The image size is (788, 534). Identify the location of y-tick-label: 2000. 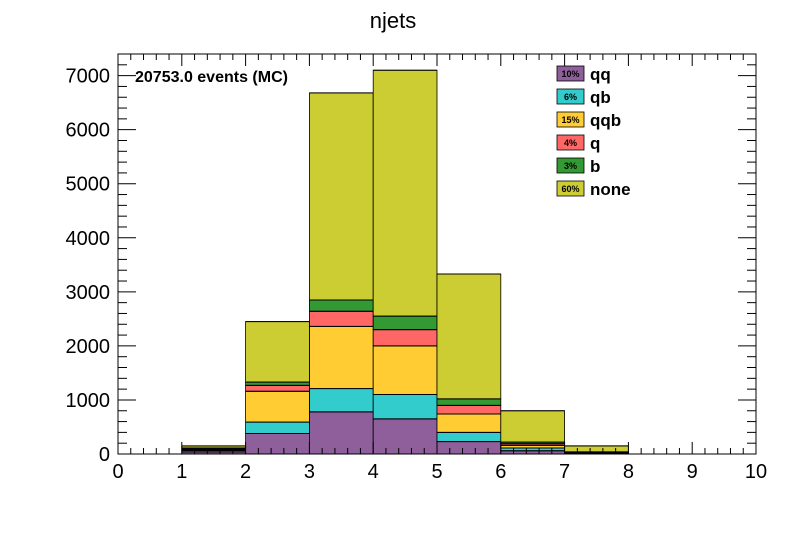
(88, 347).